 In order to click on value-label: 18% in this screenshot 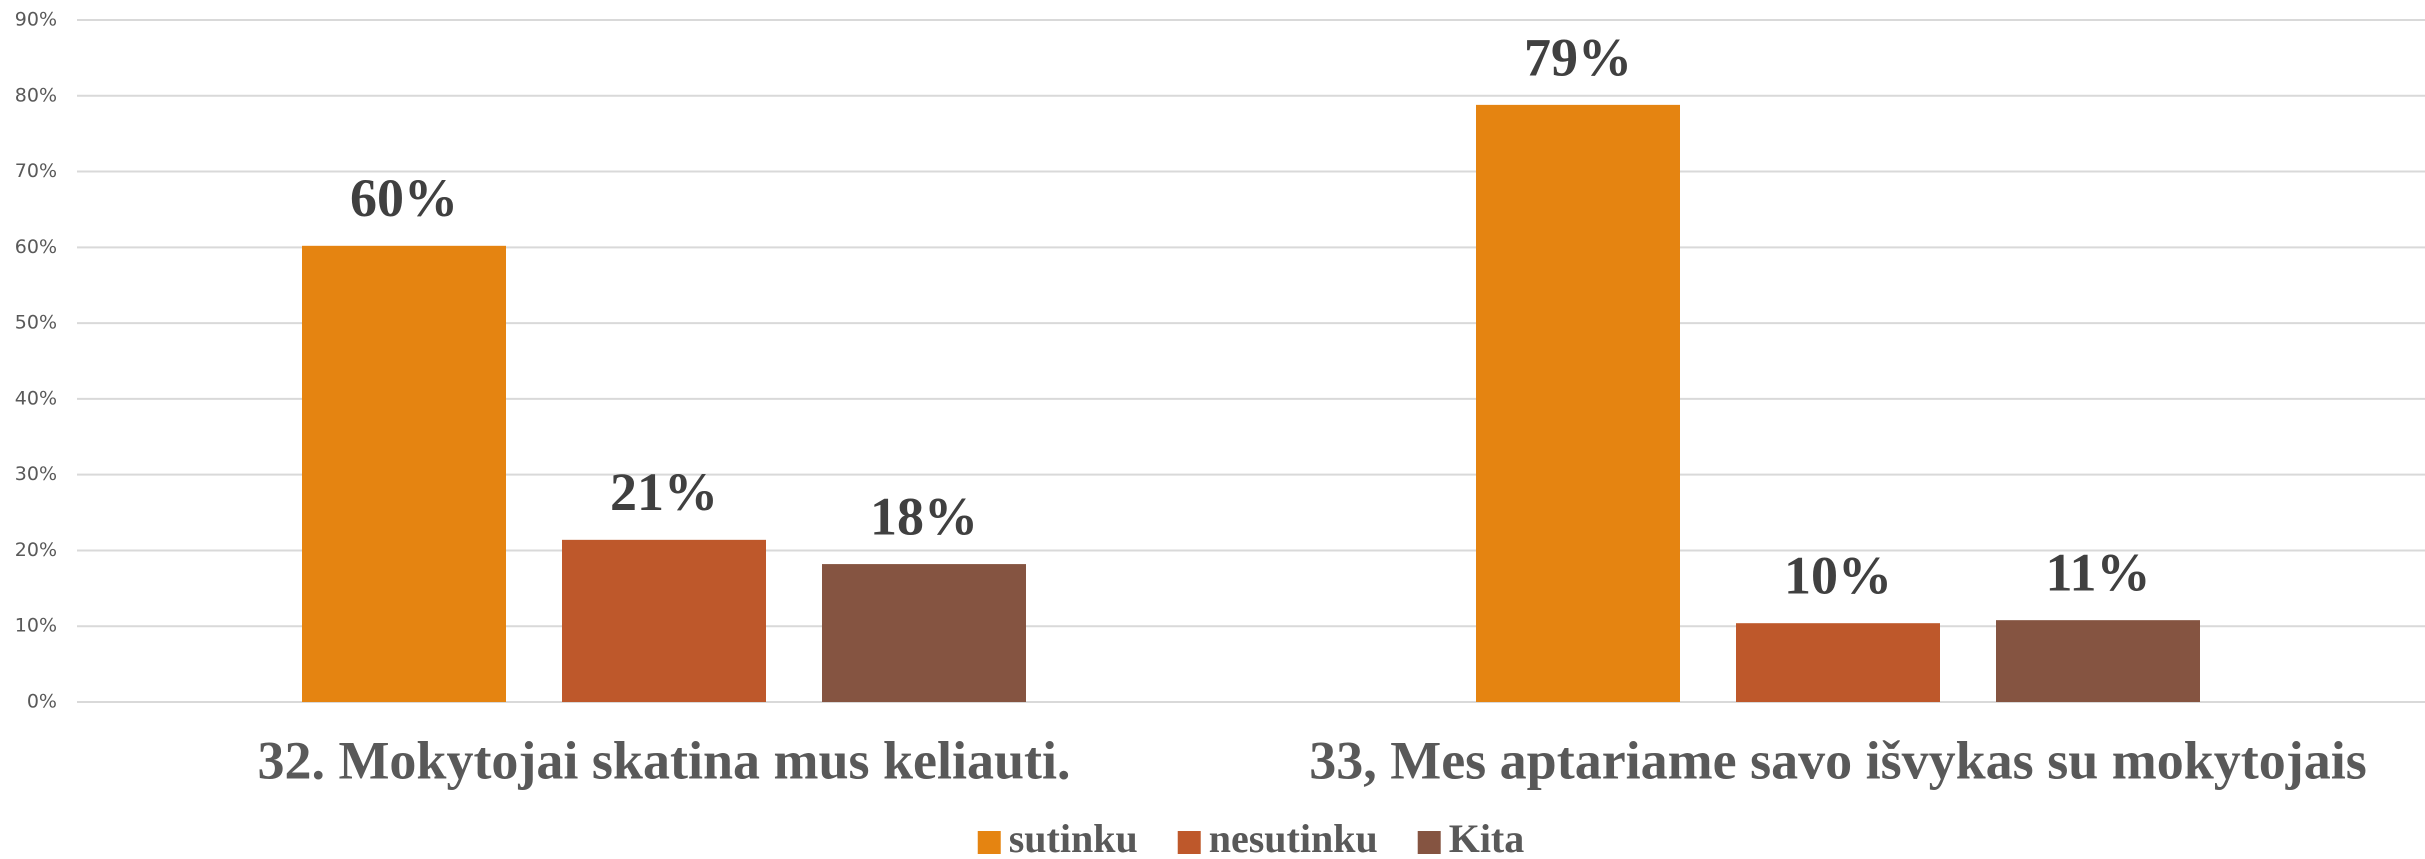, I will do `click(924, 516)`.